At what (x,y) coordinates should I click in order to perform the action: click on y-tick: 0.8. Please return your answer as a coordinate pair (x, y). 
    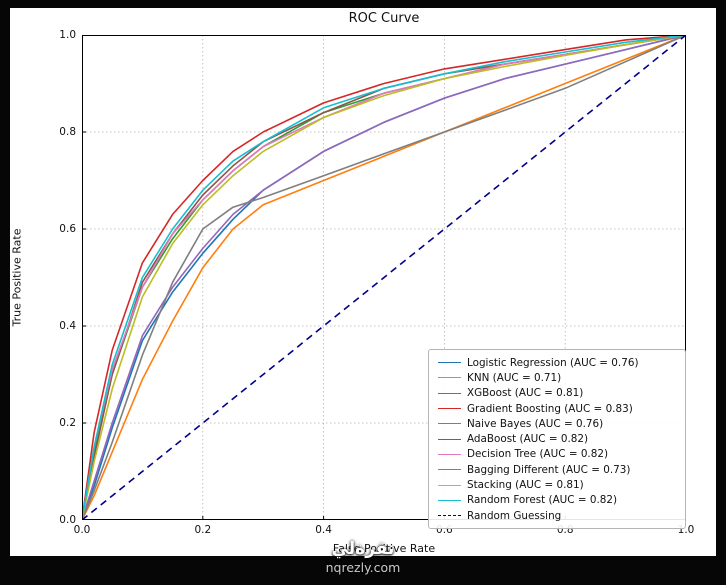
    Looking at the image, I should click on (67, 132).